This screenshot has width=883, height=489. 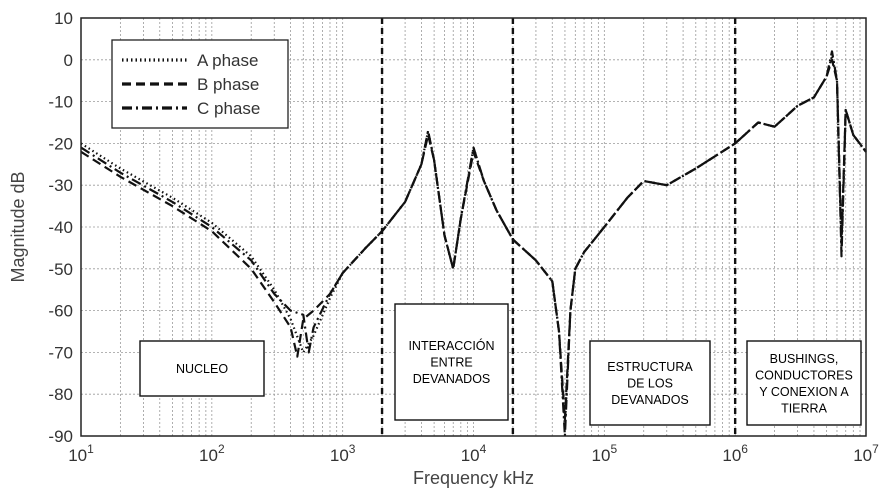 I want to click on y-axis-title: Magnitude dB, so click(x=18, y=226).